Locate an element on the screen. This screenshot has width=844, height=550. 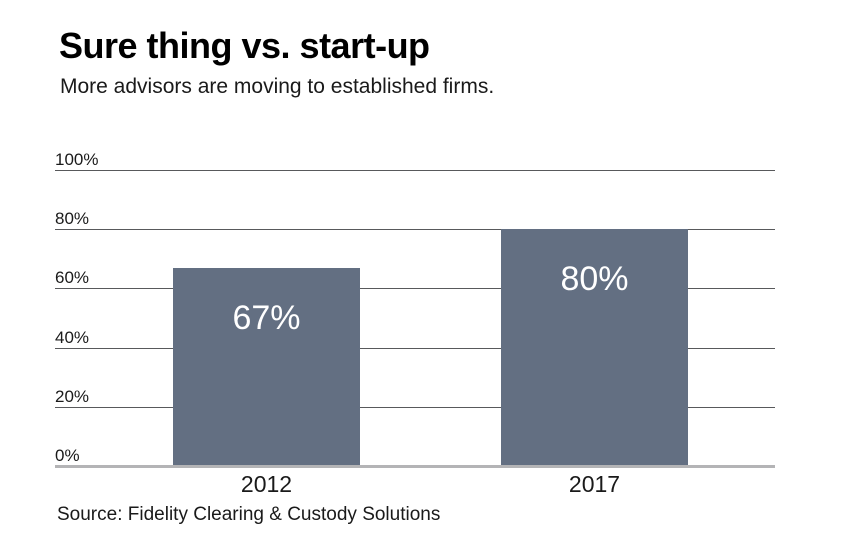
x-axis-baseline is located at coordinates (415, 466).